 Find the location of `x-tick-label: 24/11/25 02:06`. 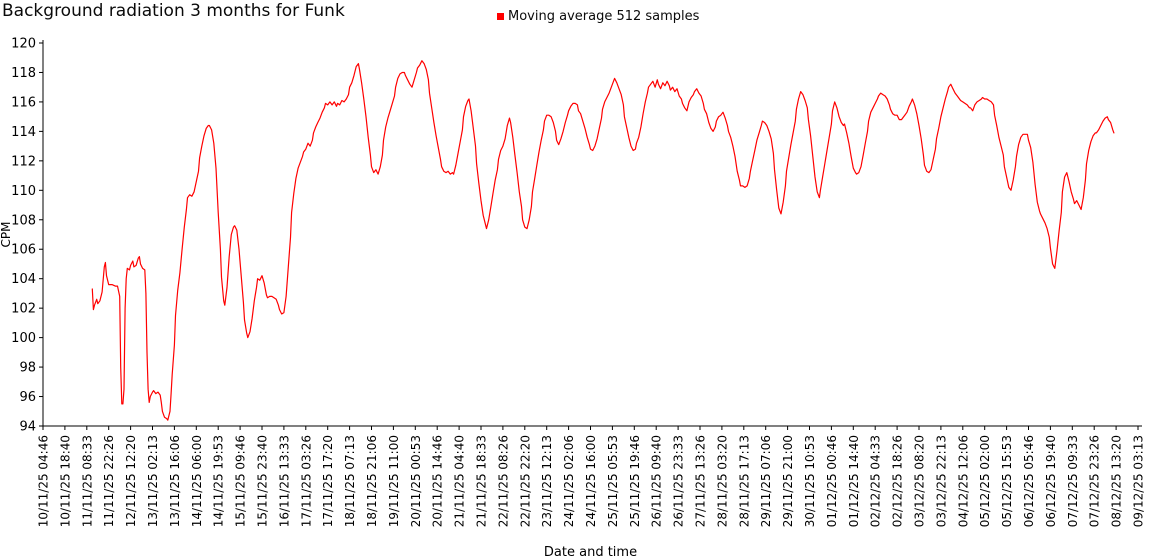

x-tick-label: 24/11/25 02:06 is located at coordinates (569, 481).